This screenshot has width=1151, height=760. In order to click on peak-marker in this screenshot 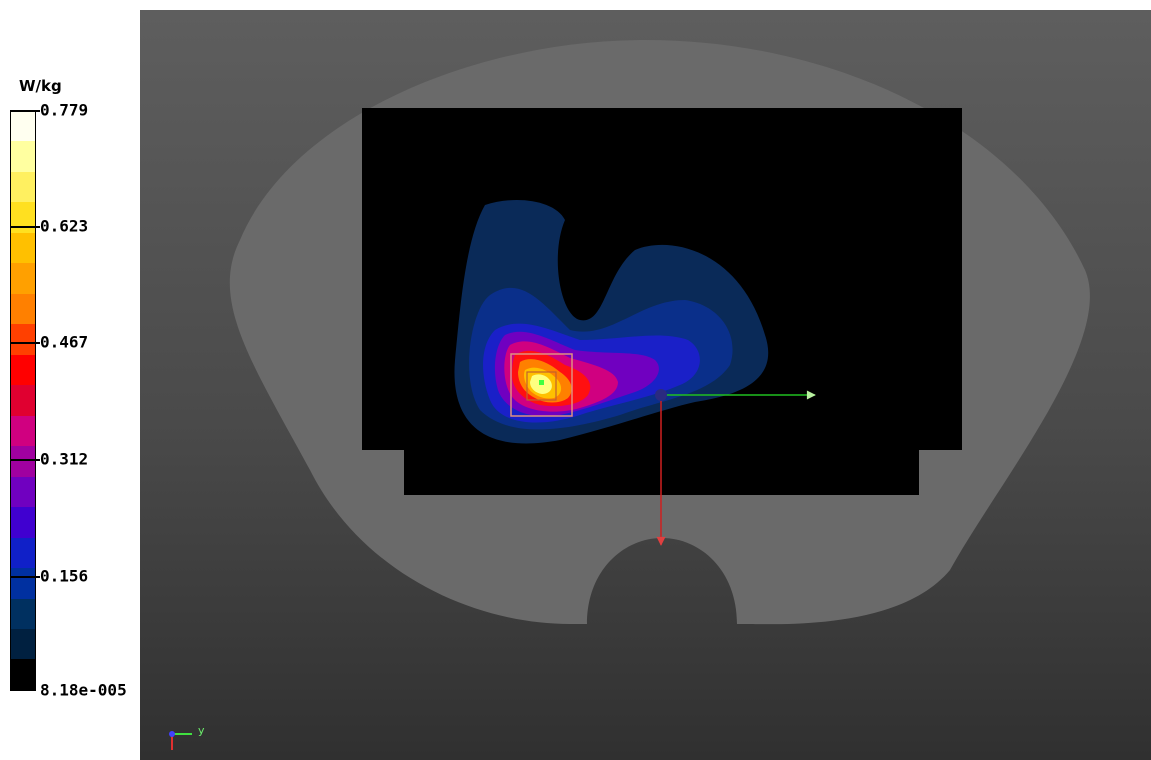, I will do `click(541, 382)`.